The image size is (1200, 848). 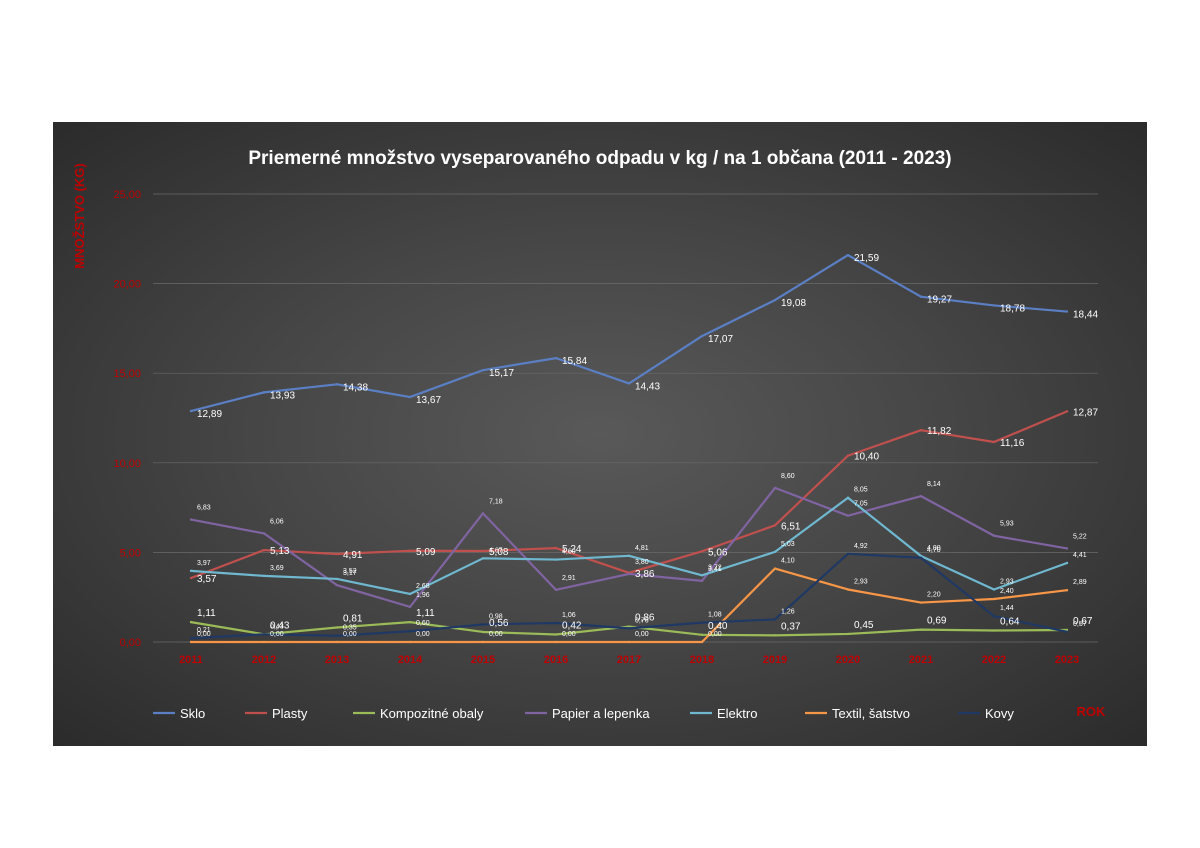 I want to click on x-tick-label: 2023, so click(x=1067, y=660).